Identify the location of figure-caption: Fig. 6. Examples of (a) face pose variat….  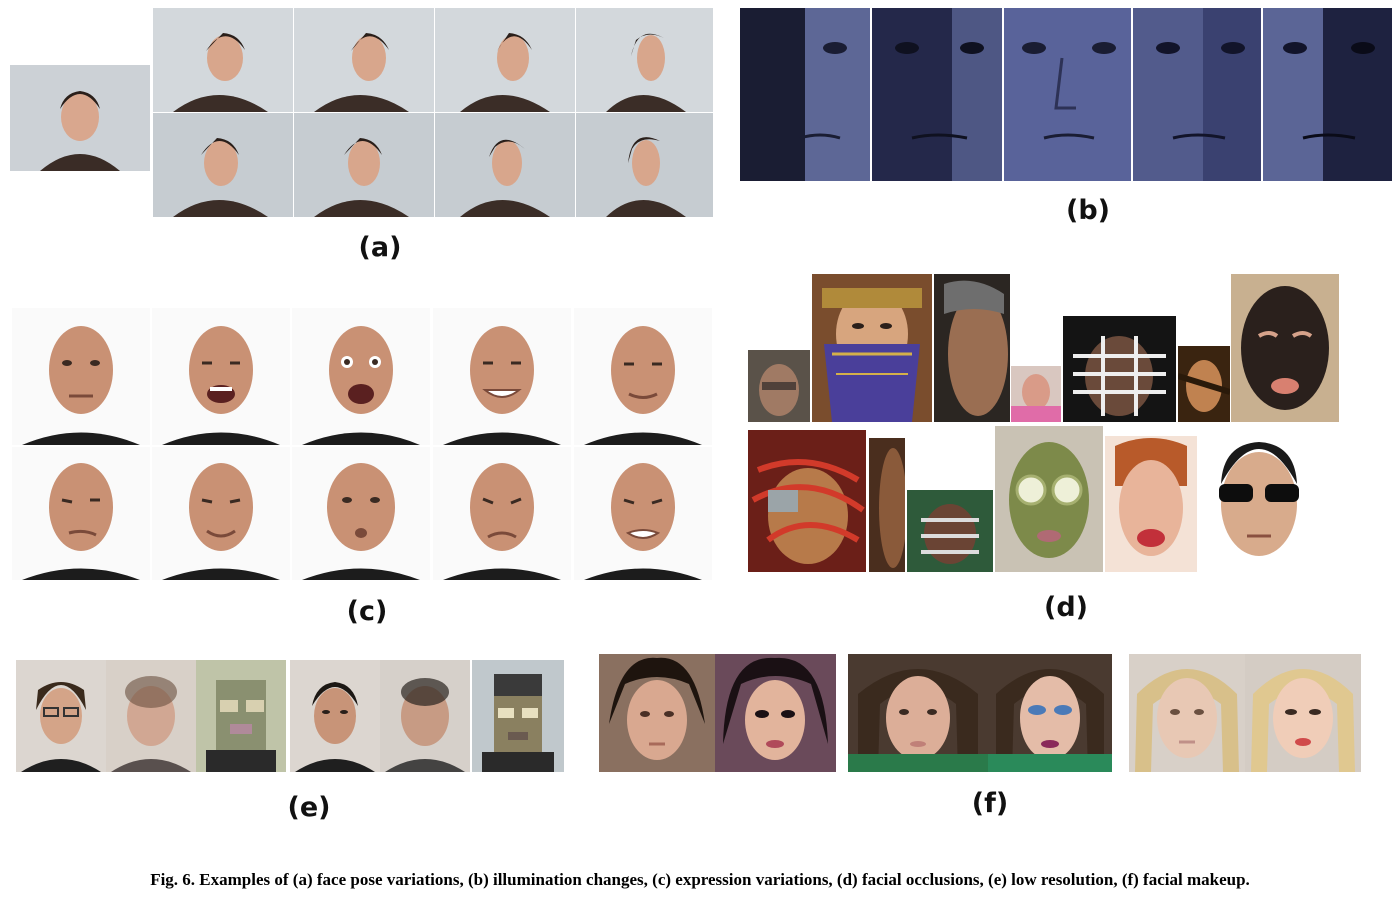
(700, 879).